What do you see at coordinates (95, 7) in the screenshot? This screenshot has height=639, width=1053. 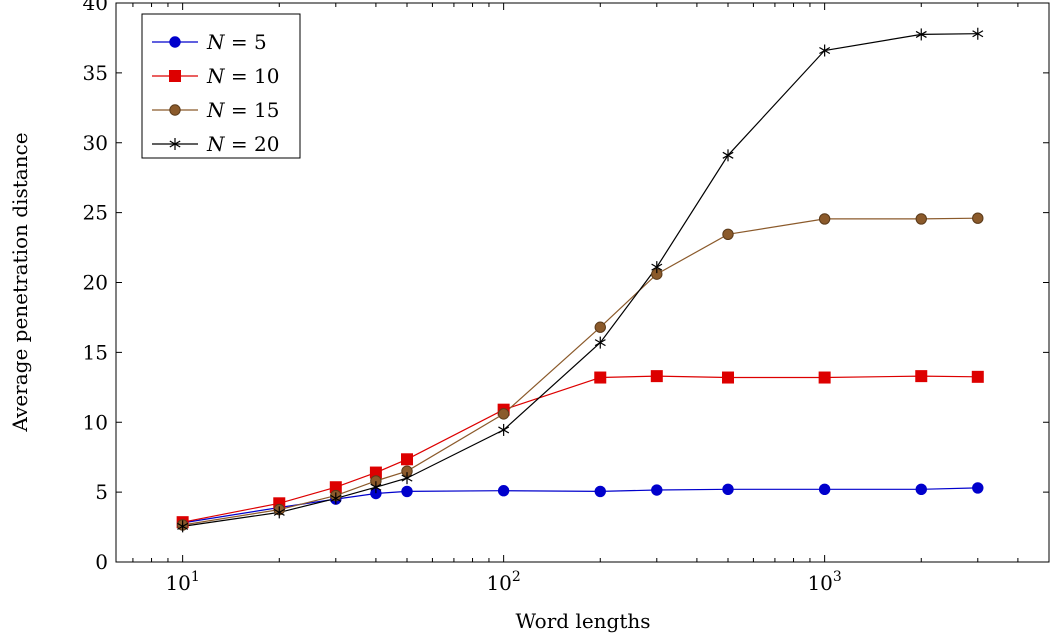 I see `y-tick-label: 40` at bounding box center [95, 7].